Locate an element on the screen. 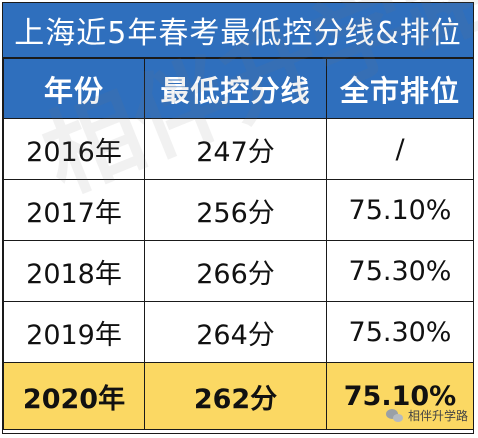  cell-year: 2018年 is located at coordinates (74, 271).